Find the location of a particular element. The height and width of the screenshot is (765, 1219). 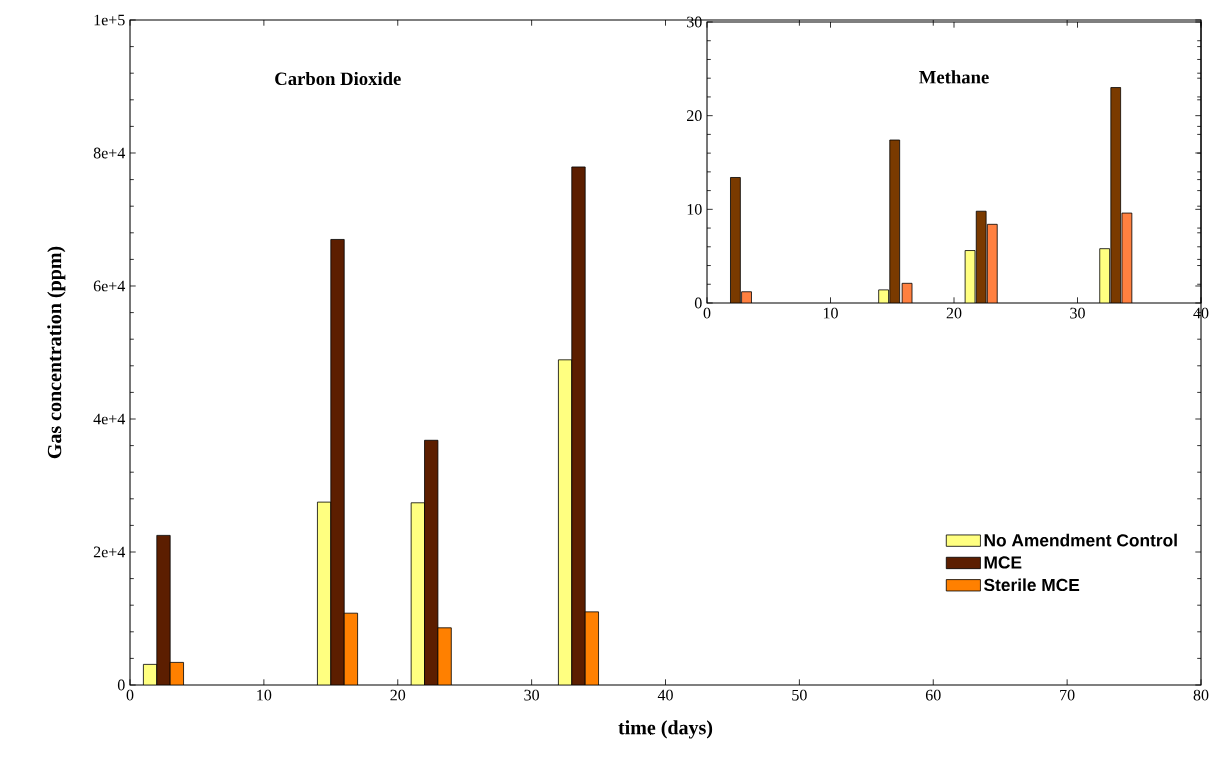

text: Carbon Dioxide is located at coordinates (338, 78).